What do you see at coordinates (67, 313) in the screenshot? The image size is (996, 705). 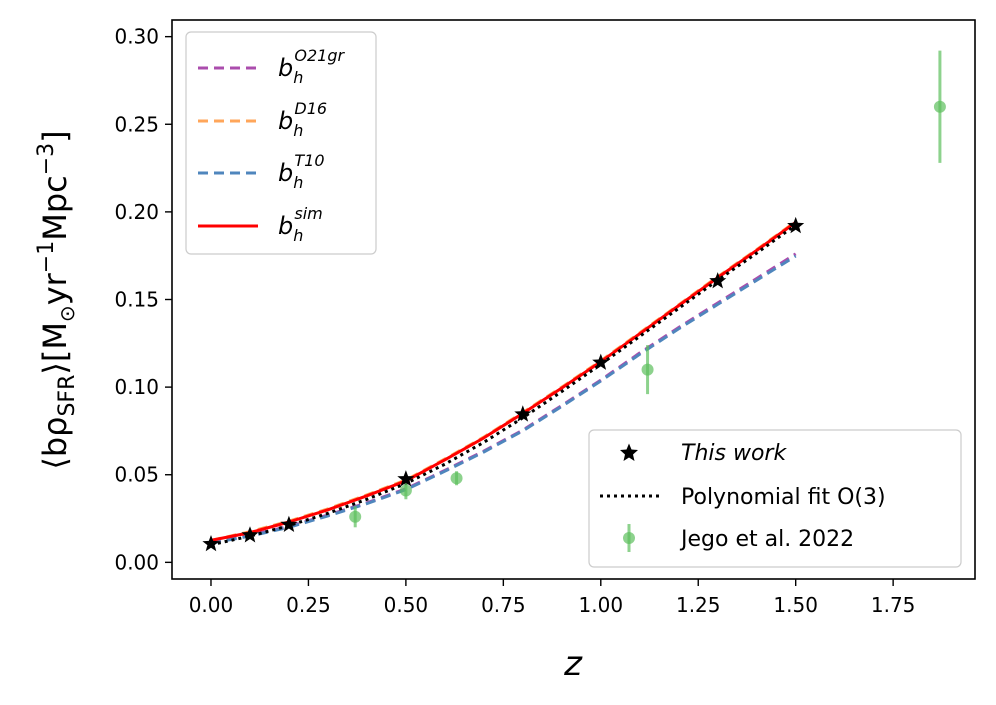 I see `ylabel-sun: ⊙` at bounding box center [67, 313].